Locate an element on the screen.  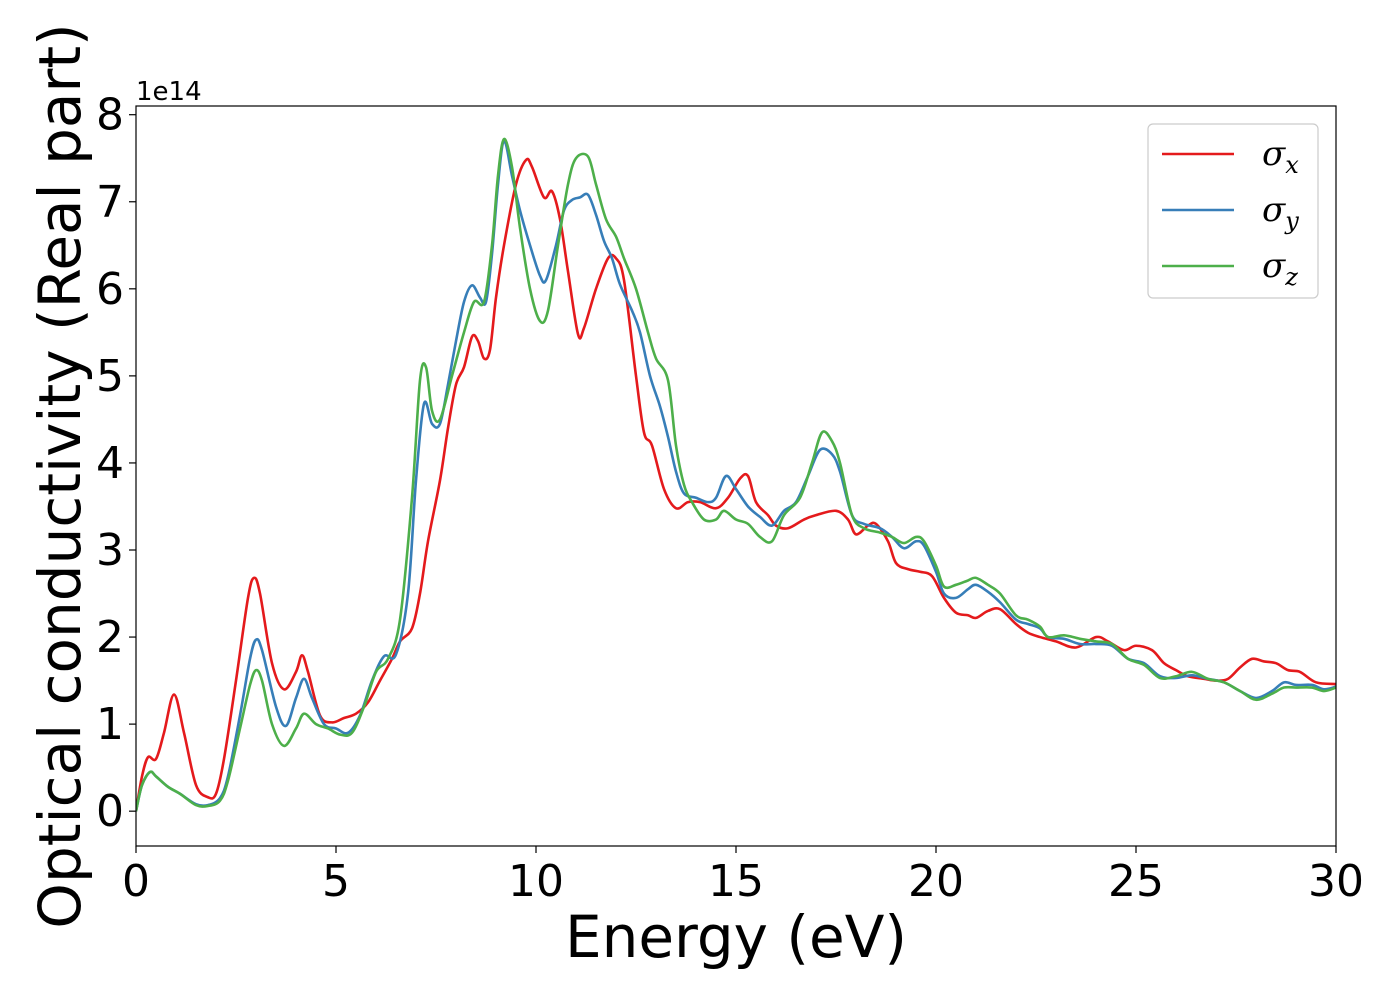
x-tick-label: 0 is located at coordinates (136, 881).